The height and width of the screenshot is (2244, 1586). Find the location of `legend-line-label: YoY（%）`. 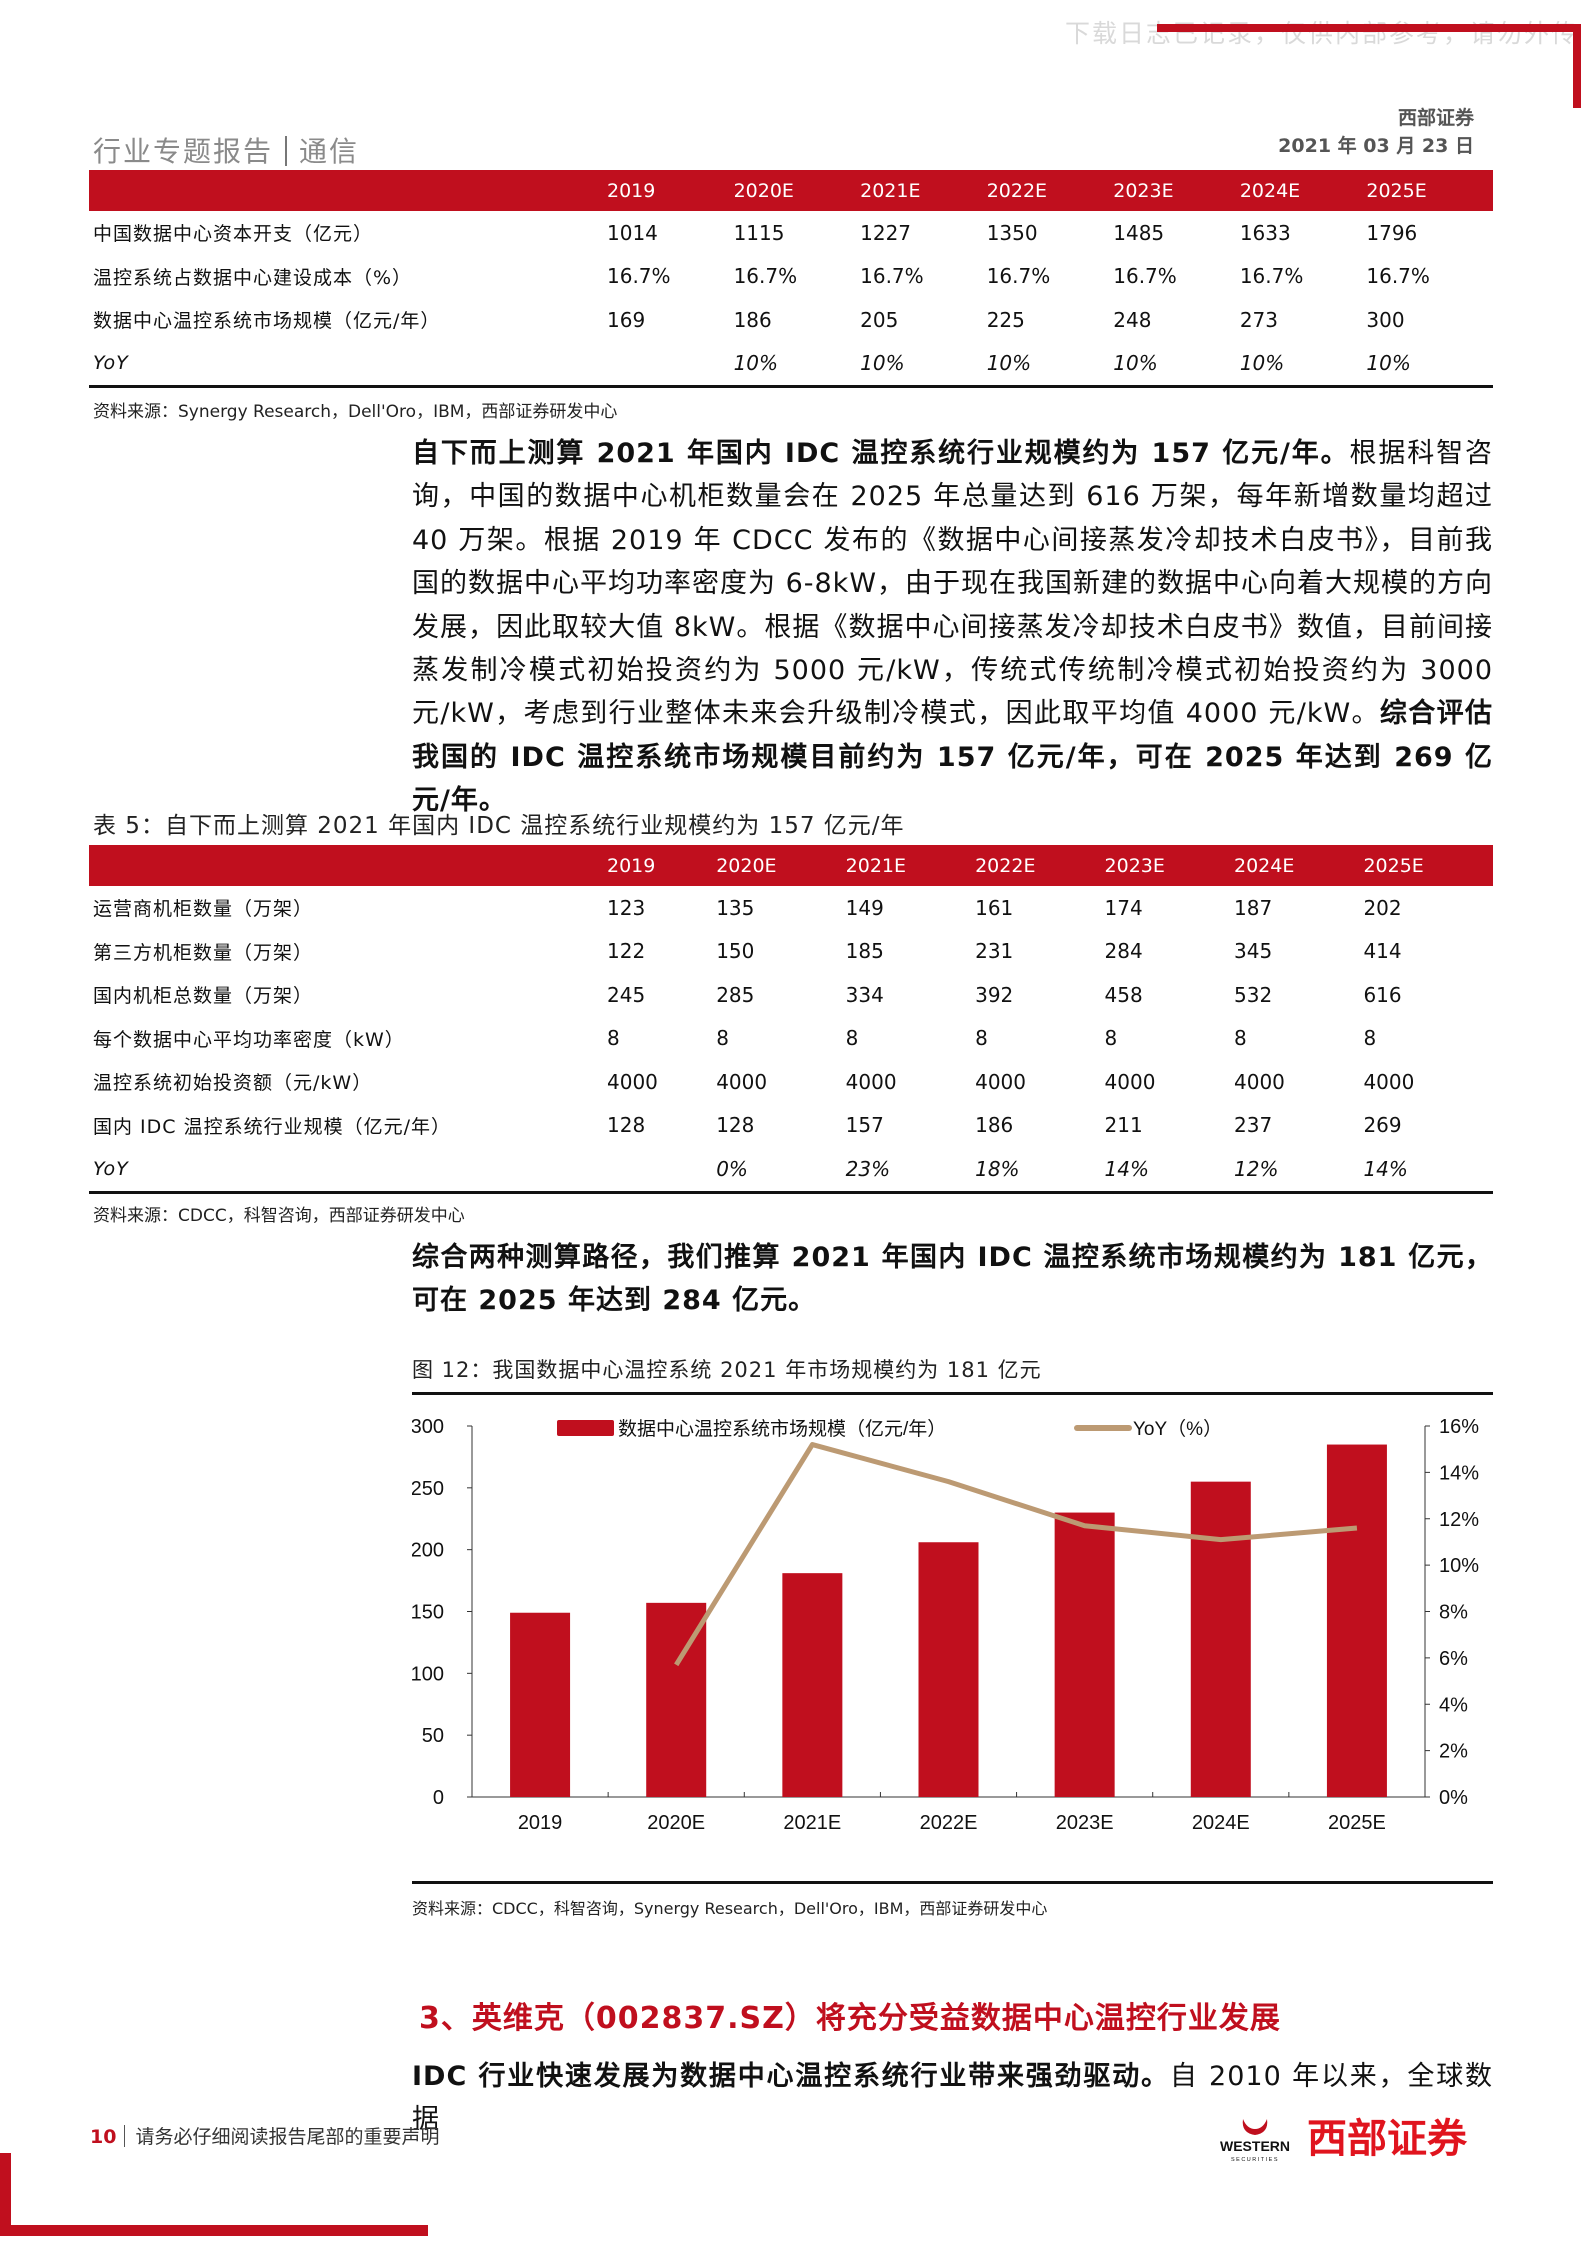

legend-line-label: YoY（%） is located at coordinates (1177, 1429).